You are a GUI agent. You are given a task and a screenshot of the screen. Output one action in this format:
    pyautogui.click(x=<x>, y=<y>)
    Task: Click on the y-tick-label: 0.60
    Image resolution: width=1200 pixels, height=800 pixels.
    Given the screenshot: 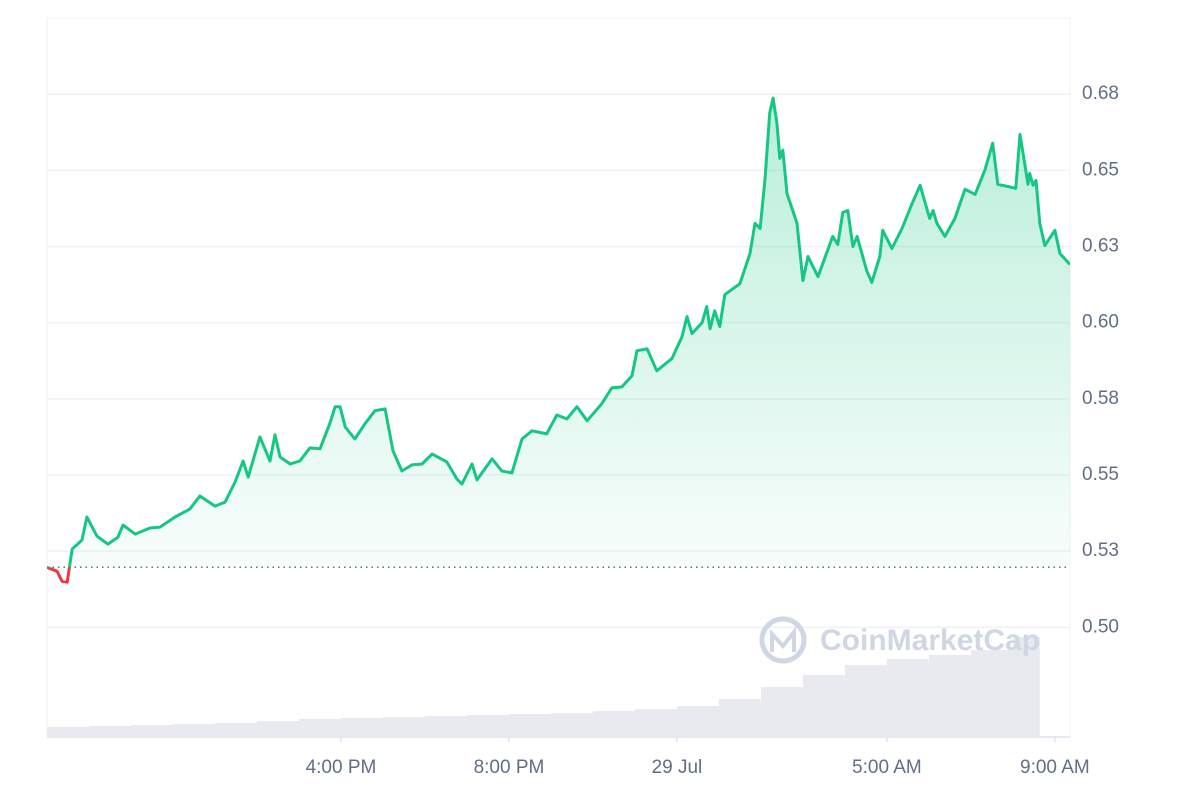 What is the action you would take?
    pyautogui.click(x=1100, y=322)
    